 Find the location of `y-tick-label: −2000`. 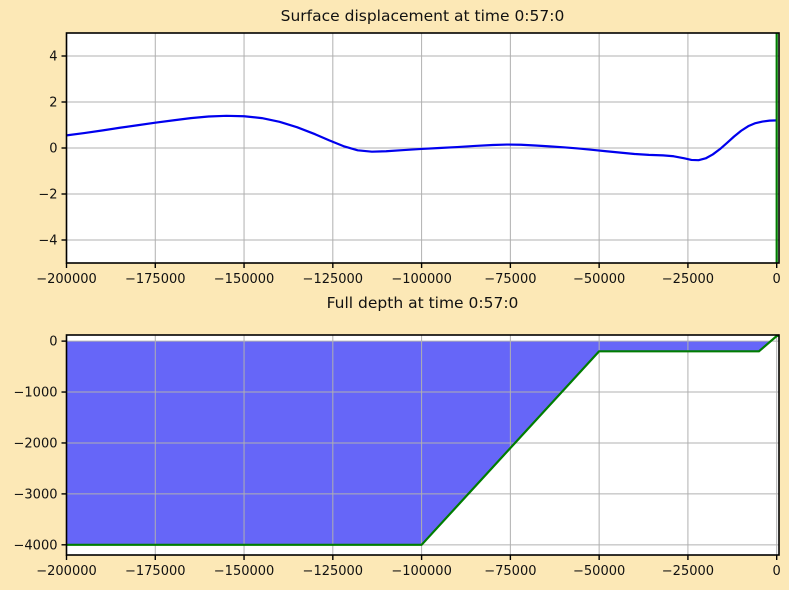

y-tick-label: −2000 is located at coordinates (36, 443).